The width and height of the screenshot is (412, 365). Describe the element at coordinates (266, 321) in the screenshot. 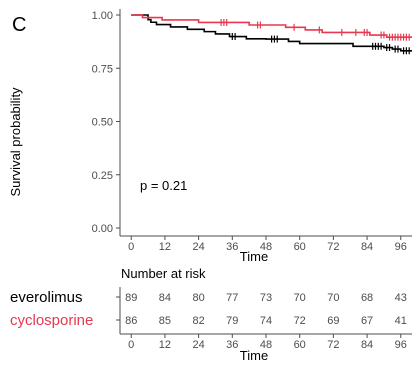

I see `risk-value: 74` at that location.